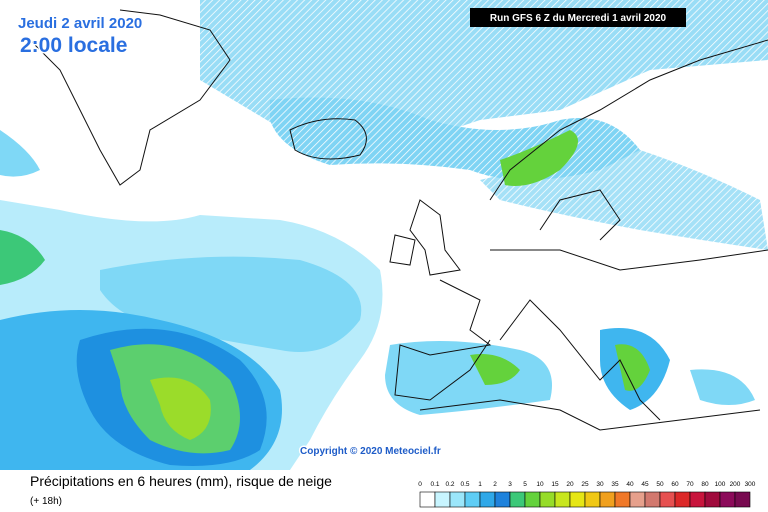  Describe the element at coordinates (434, 484) in the screenshot. I see `legend-tick-label: 0.1` at that location.